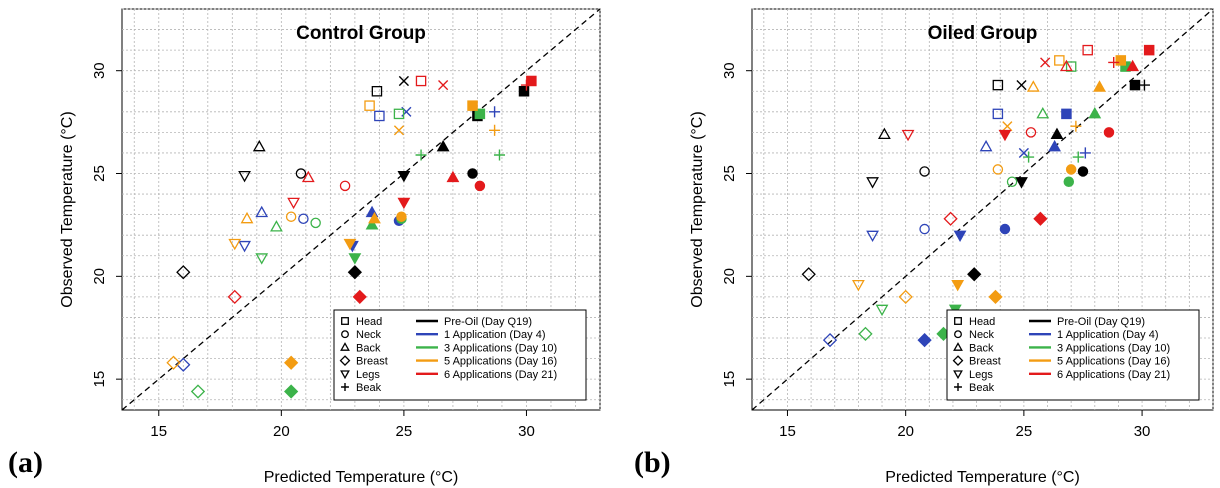 This screenshot has width=1220, height=488. Describe the element at coordinates (958, 360) in the screenshot. I see `legend-breast-icon` at that location.